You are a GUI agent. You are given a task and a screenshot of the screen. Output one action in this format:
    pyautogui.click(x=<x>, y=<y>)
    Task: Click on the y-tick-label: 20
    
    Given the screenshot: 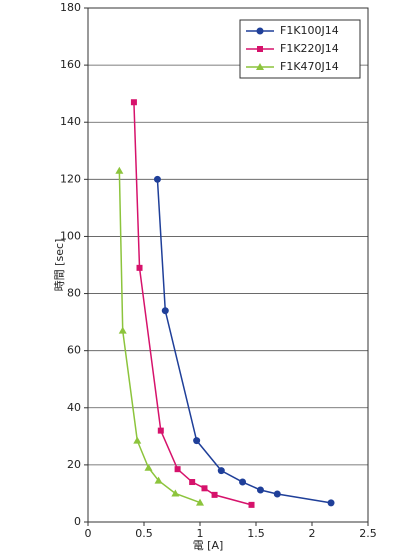 What is the action you would take?
    pyautogui.click(x=74, y=464)
    